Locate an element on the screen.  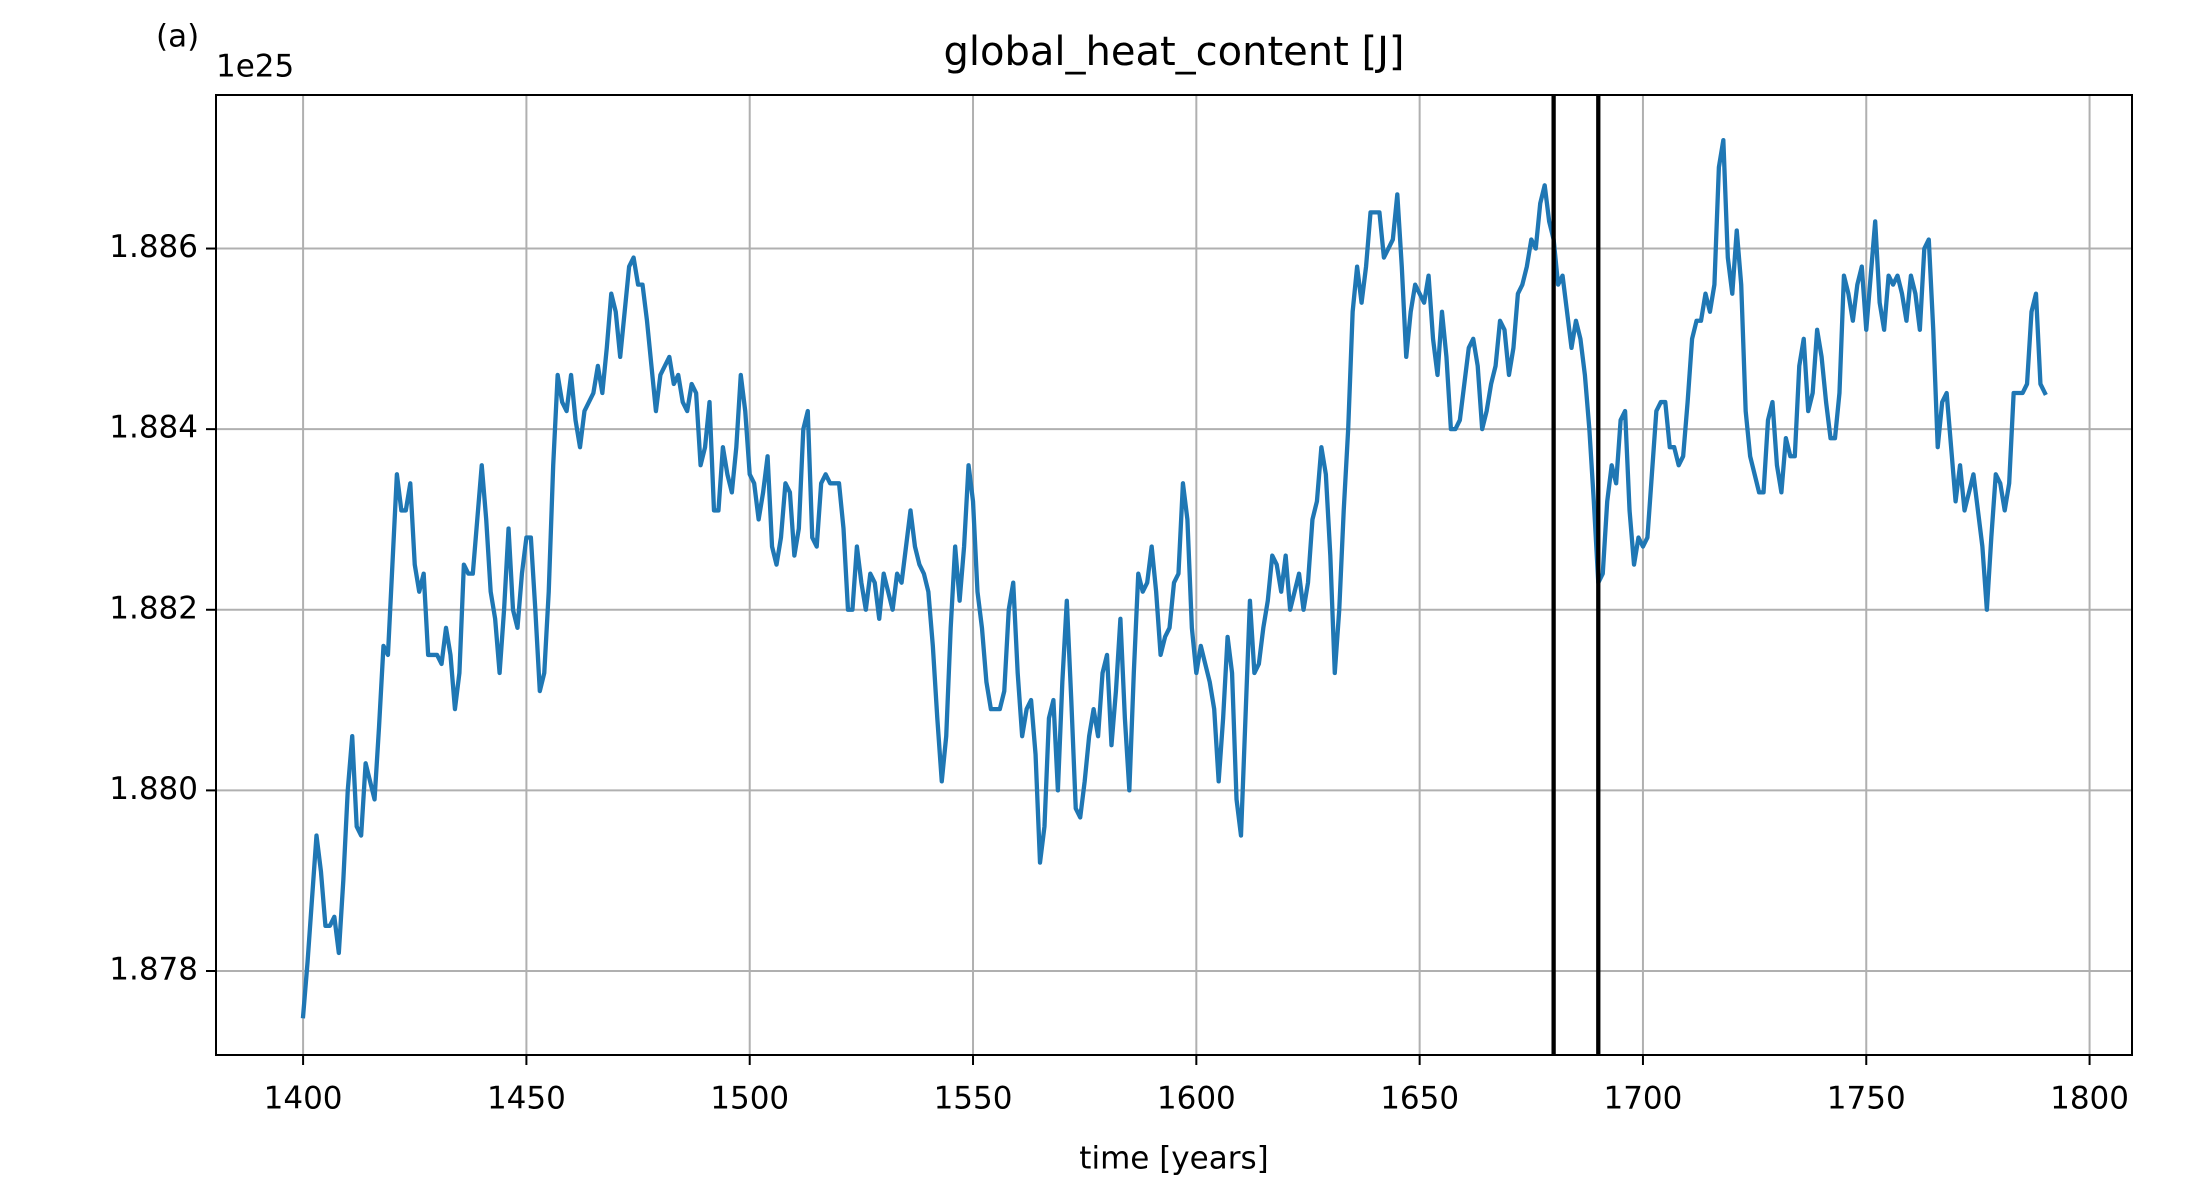
x-tick-label: 1700 is located at coordinates (1642, 1099).